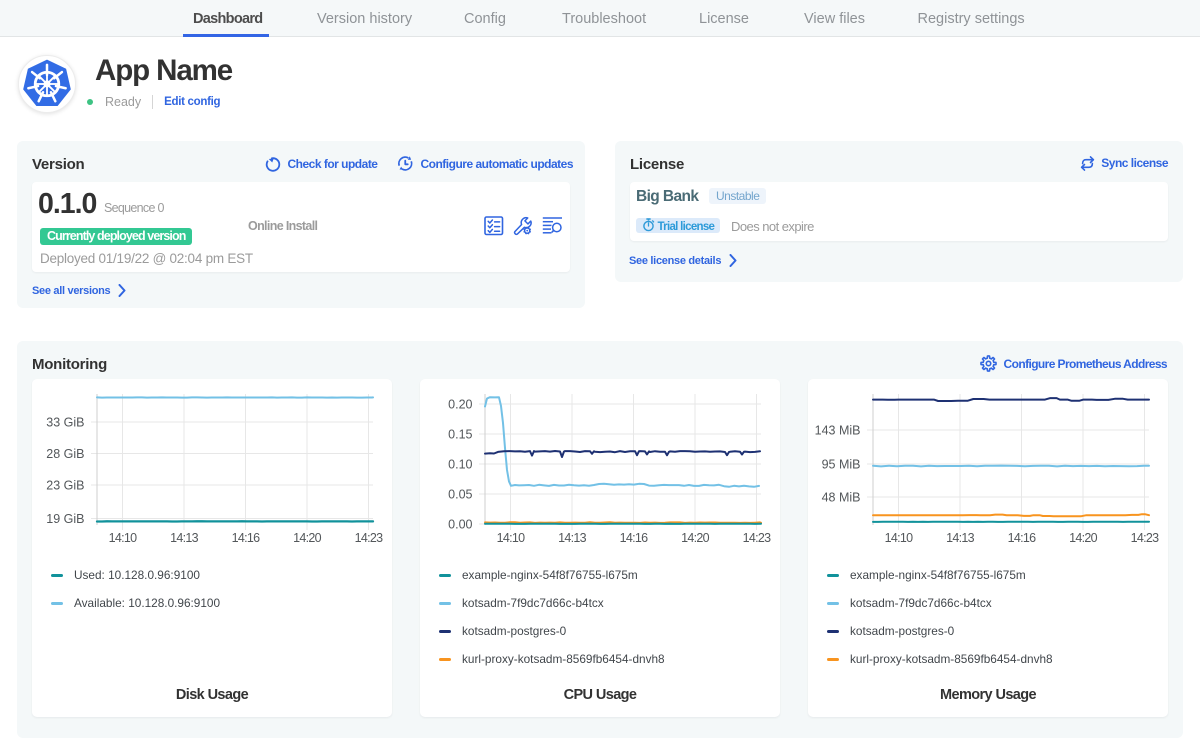  I want to click on svg-text: 33 GiB, so click(65, 423).